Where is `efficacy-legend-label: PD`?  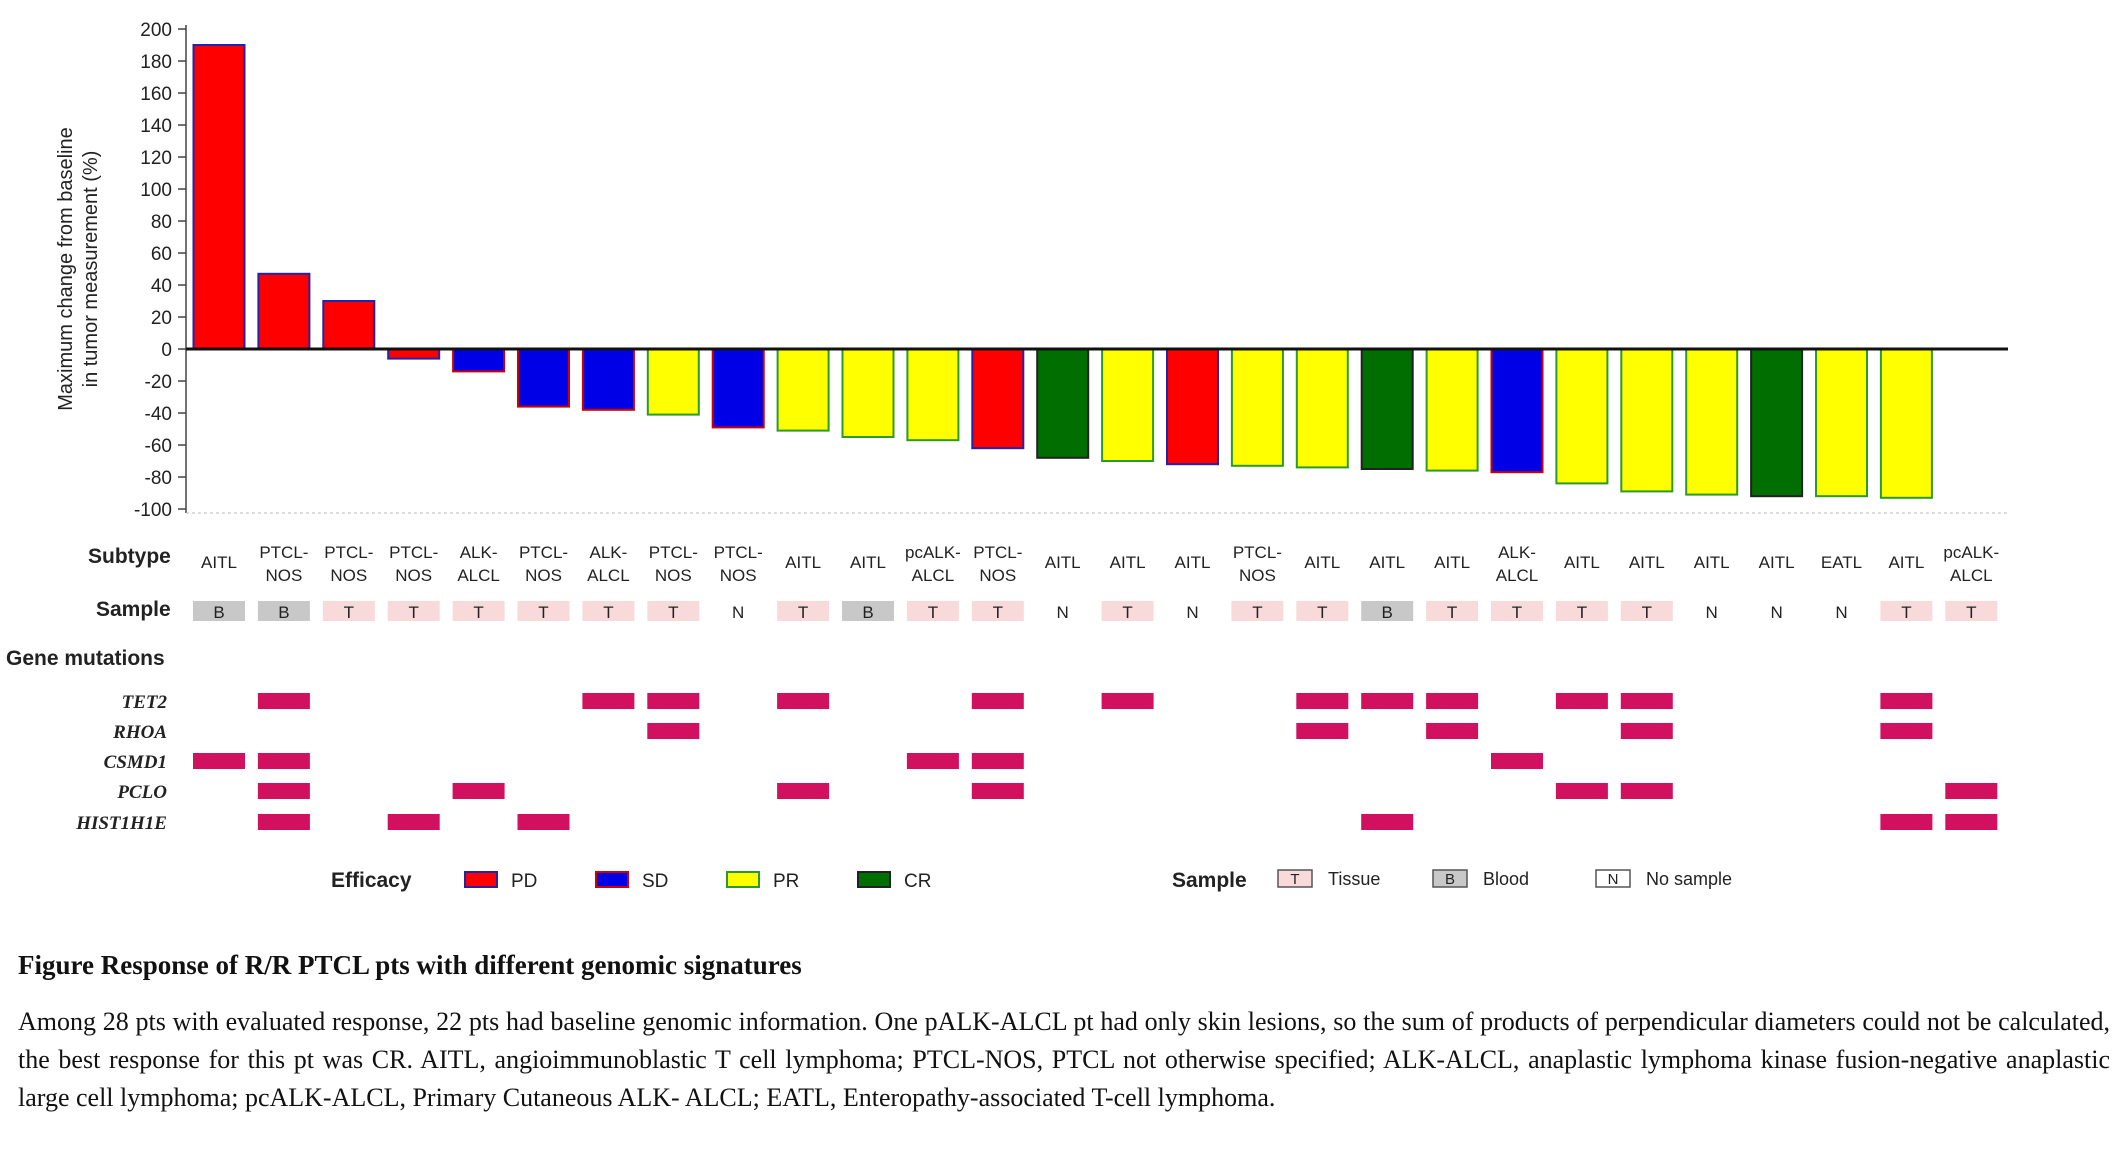
efficacy-legend-label: PD is located at coordinates (524, 881).